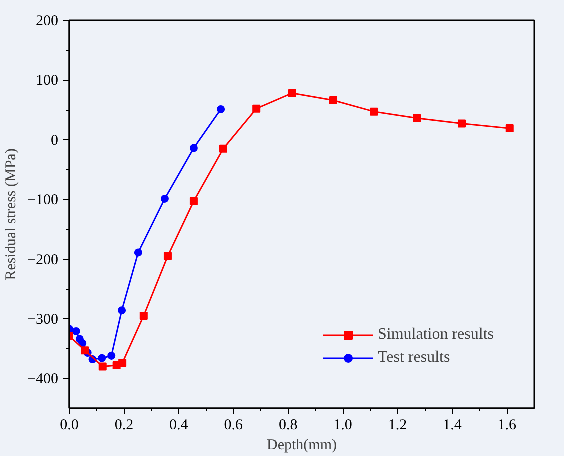  What do you see at coordinates (12, 214) in the screenshot?
I see `y-axis-title: Residual stress (MPa)` at bounding box center [12, 214].